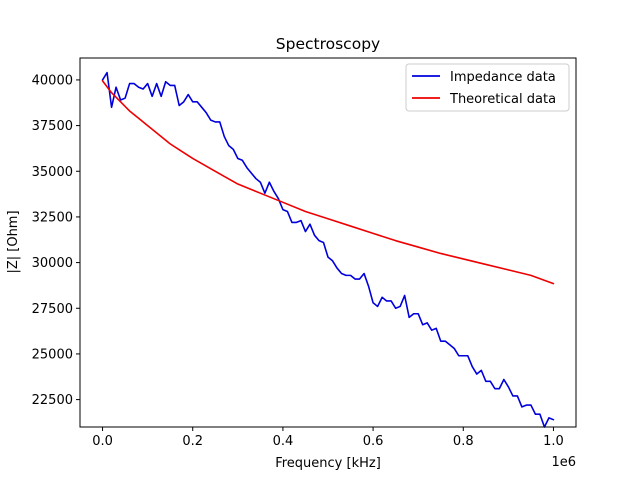 The width and height of the screenshot is (640, 485). Describe the element at coordinates (102, 441) in the screenshot. I see `x-tick-label: 0.0` at that location.